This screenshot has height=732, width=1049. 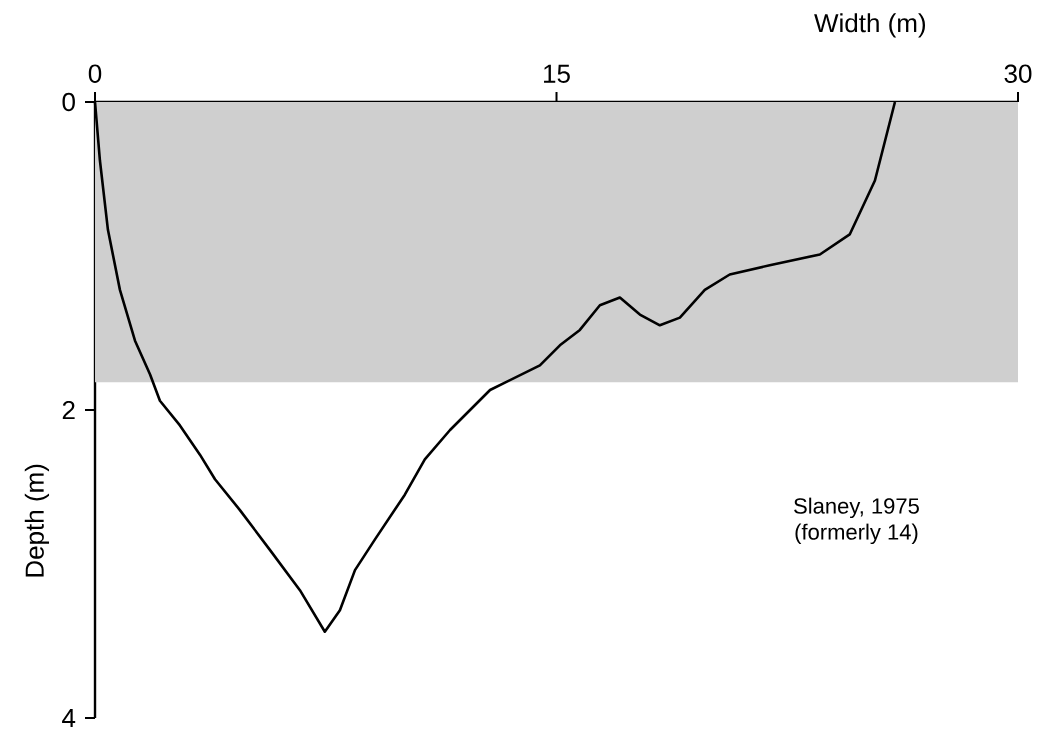 What do you see at coordinates (69, 718) in the screenshot?
I see `y-tick-label: 4` at bounding box center [69, 718].